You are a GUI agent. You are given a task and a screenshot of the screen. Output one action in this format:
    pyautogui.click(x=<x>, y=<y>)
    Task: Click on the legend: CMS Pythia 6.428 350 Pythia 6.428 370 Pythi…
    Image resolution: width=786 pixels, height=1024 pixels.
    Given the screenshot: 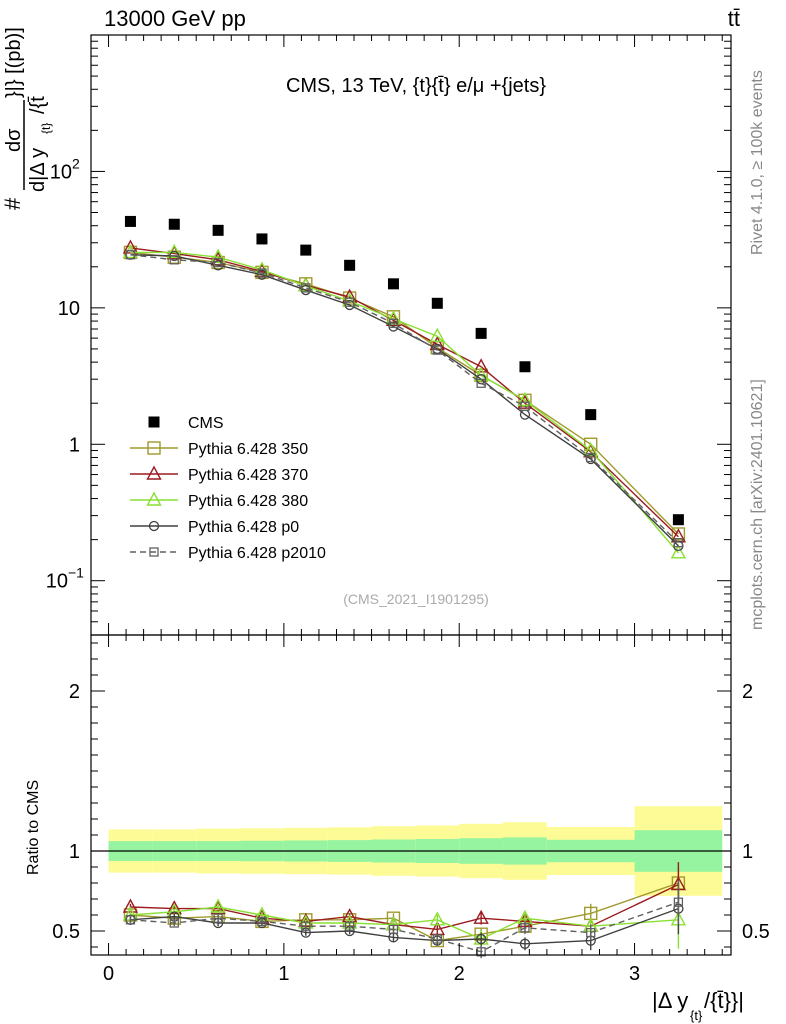 What is the action you would take?
    pyautogui.click(x=228, y=488)
    